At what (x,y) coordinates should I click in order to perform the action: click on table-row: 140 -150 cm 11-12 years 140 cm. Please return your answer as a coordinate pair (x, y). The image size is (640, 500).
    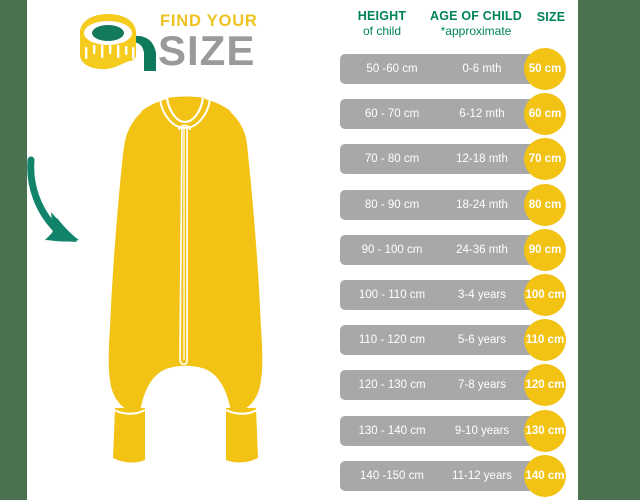
    Looking at the image, I should click on (457, 475).